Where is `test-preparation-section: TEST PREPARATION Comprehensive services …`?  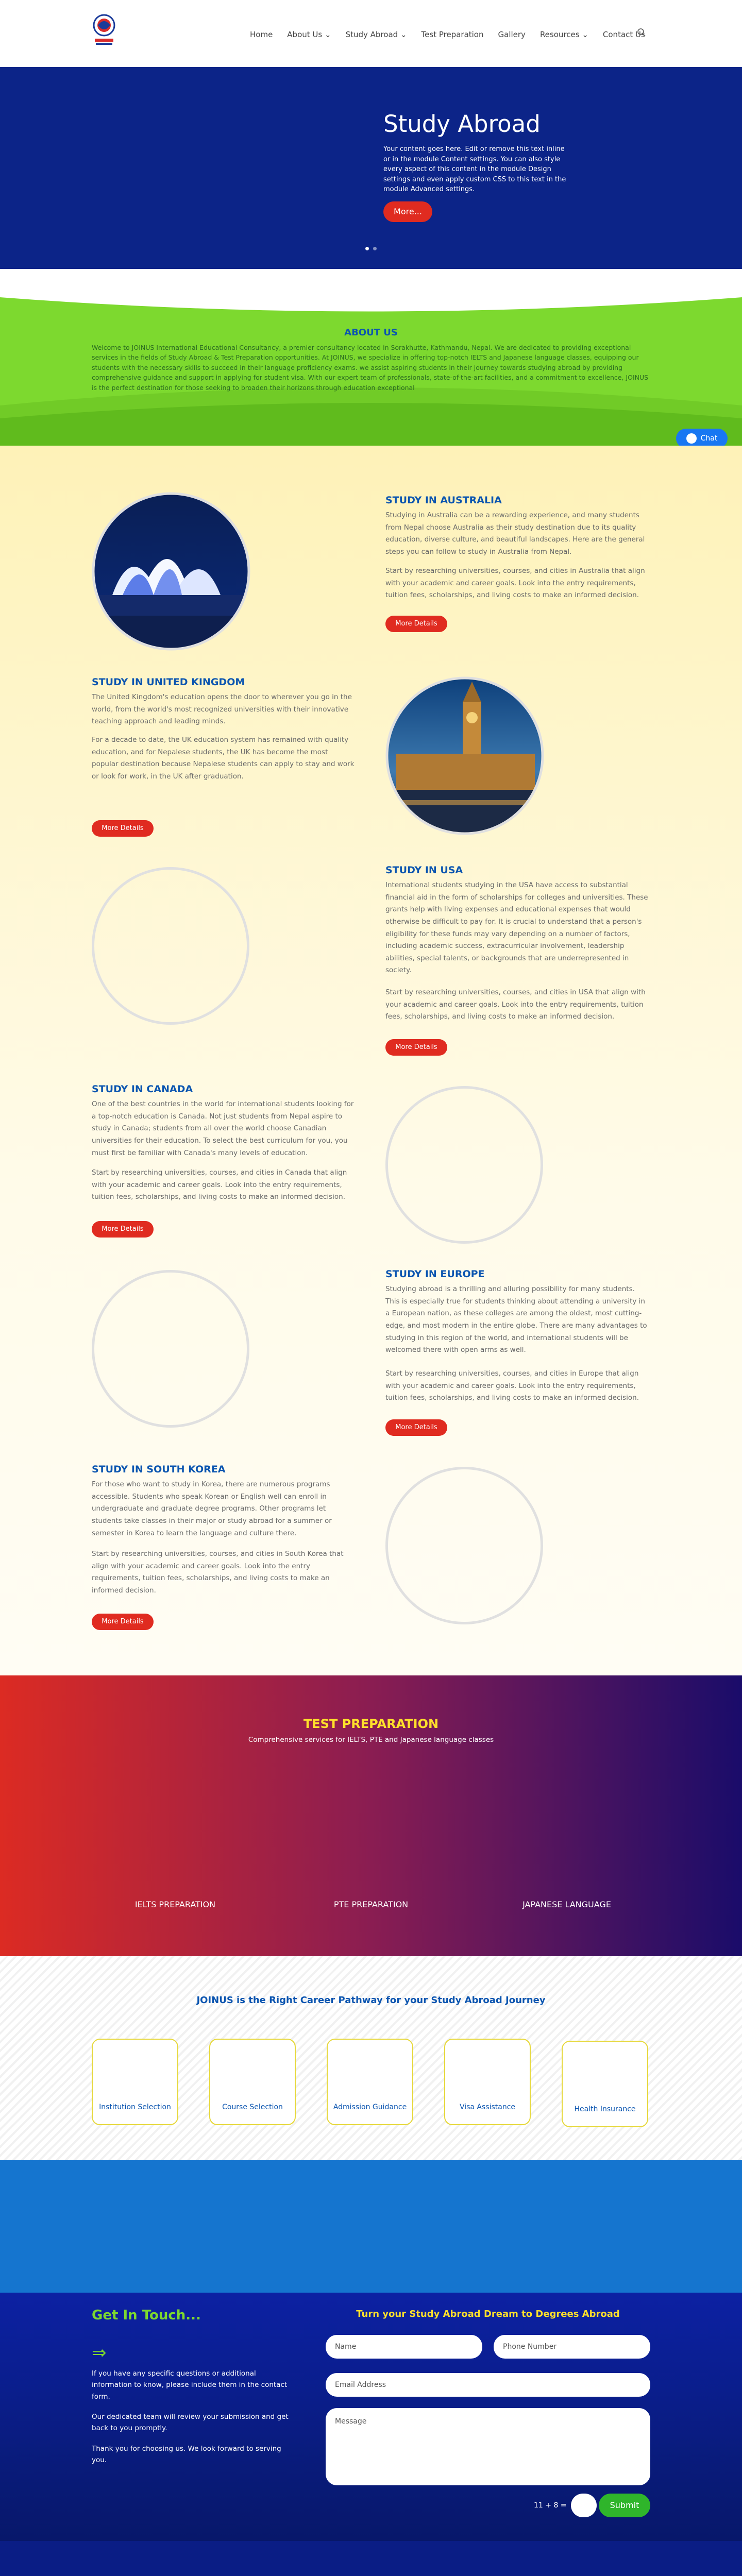
test-preparation-section: TEST PREPARATION Comprehensive services … is located at coordinates (371, 1815).